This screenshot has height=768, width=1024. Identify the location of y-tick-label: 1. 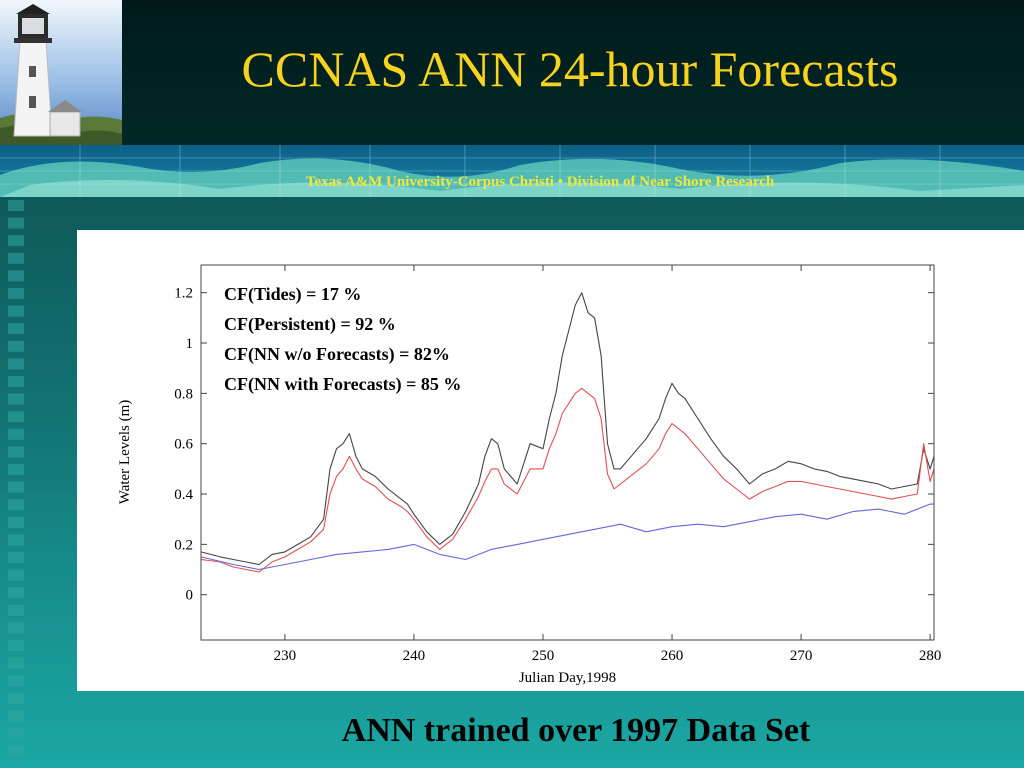
(190, 344).